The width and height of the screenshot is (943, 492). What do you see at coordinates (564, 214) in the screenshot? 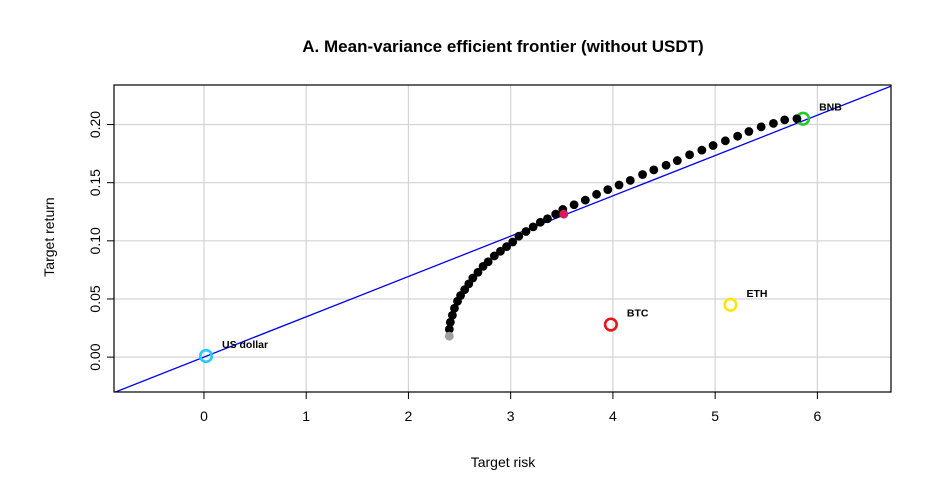
I see `tangency-point` at bounding box center [564, 214].